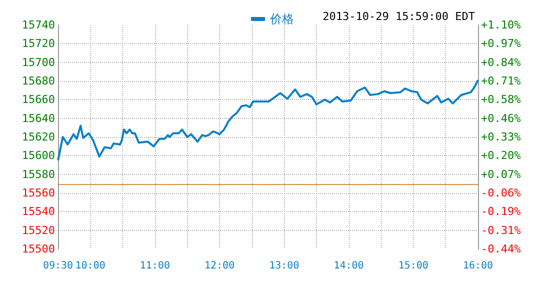 The width and height of the screenshot is (545, 300). What do you see at coordinates (219, 266) in the screenshot?
I see `x-tick-label: 12:00` at bounding box center [219, 266].